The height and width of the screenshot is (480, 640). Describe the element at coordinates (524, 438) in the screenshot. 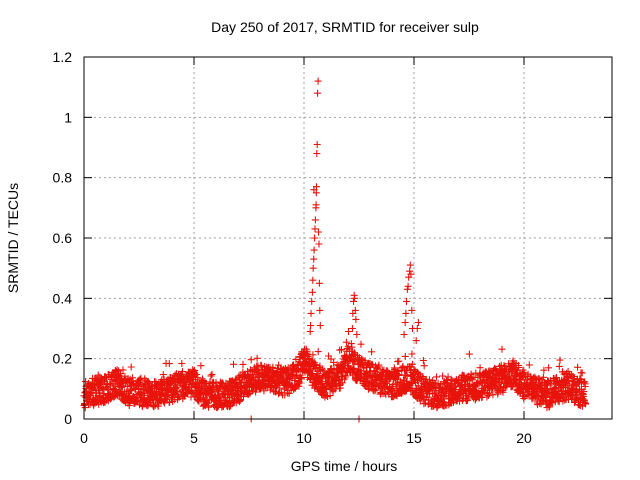

I see `x-tick-label: 20` at that location.